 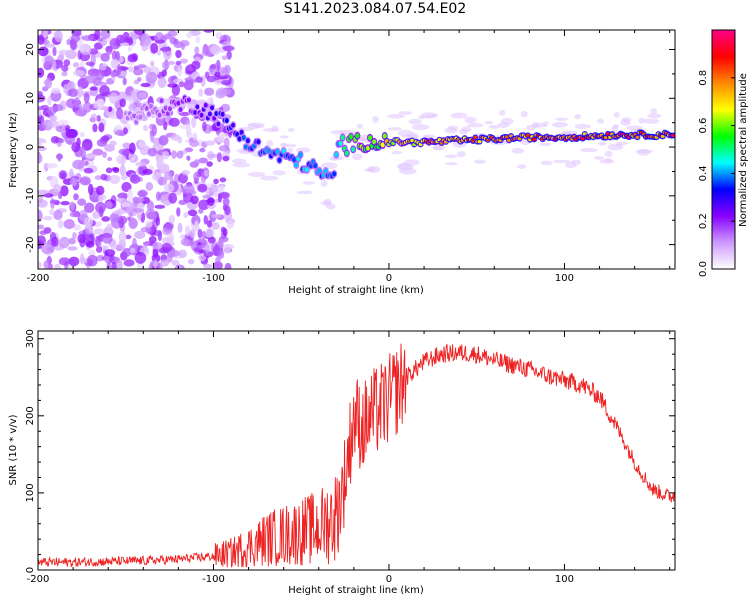 I want to click on chart-title: S141.2023.084.07.54.E02, so click(x=375, y=9).